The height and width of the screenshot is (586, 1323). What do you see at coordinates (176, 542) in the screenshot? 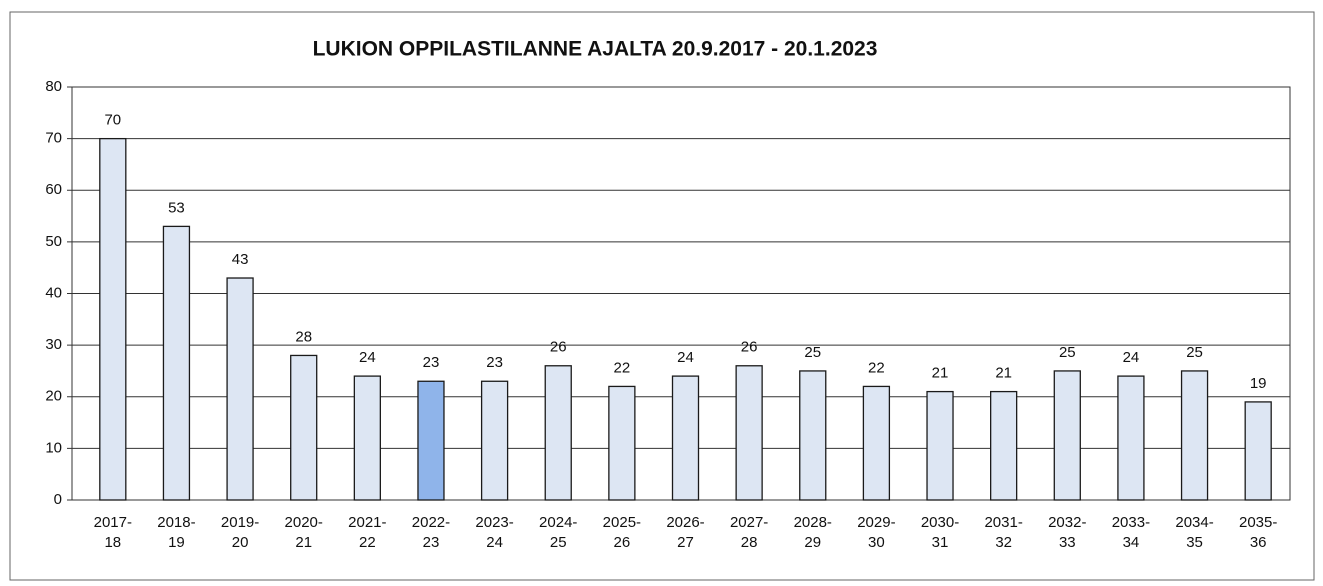
I see `x-tick-label: 19` at bounding box center [176, 542].